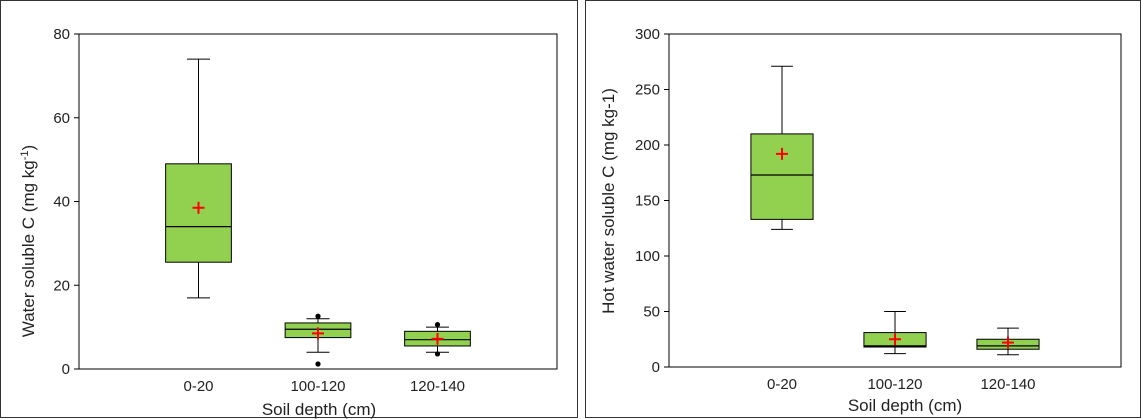 Image resolution: width=1141 pixels, height=419 pixels. Describe the element at coordinates (61, 202) in the screenshot. I see `y-tick-label: 40` at that location.